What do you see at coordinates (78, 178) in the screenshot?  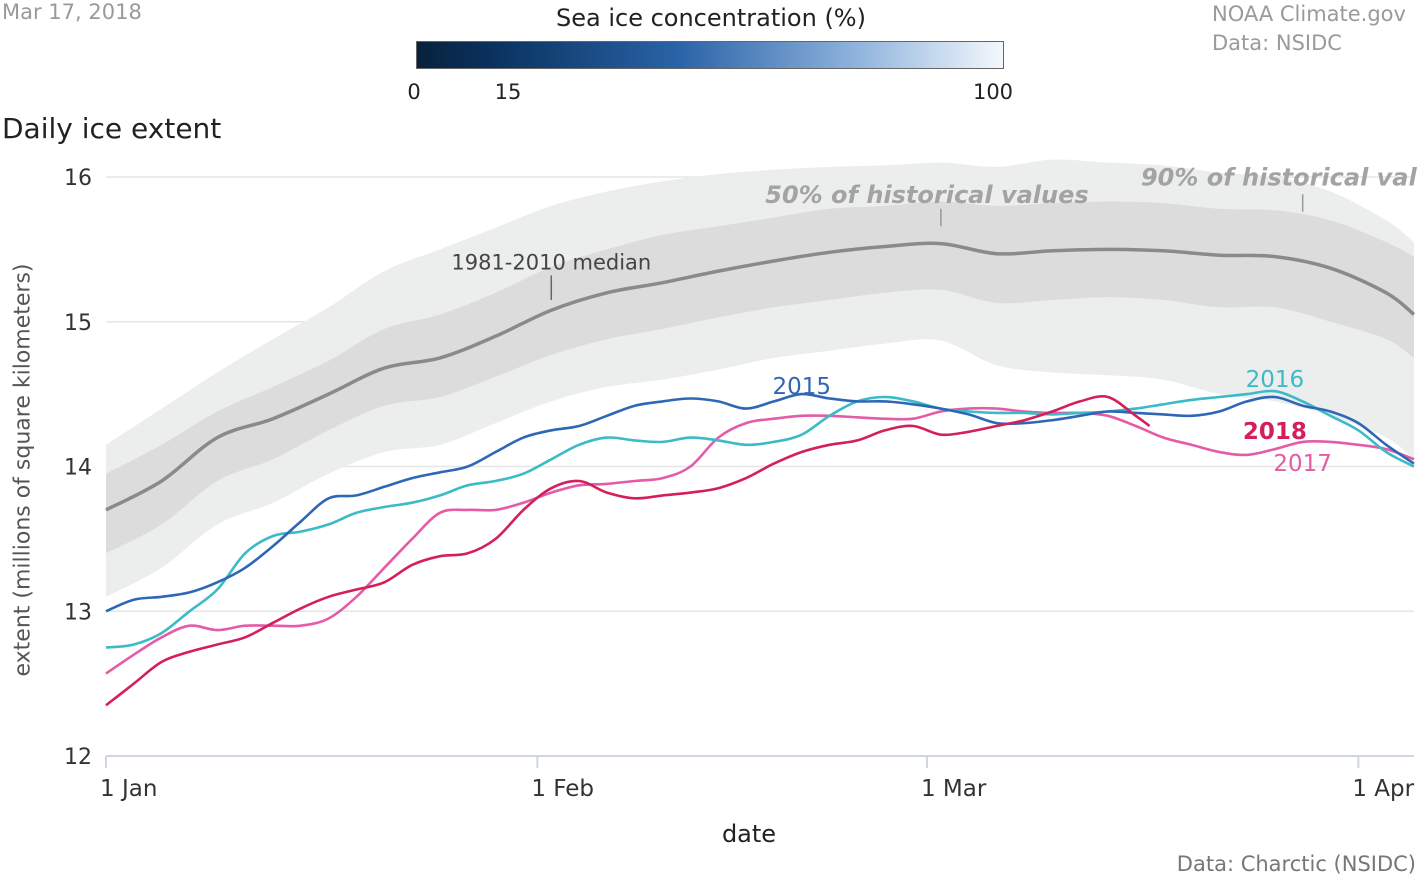 I see `y-tick-label: 16` at bounding box center [78, 178].